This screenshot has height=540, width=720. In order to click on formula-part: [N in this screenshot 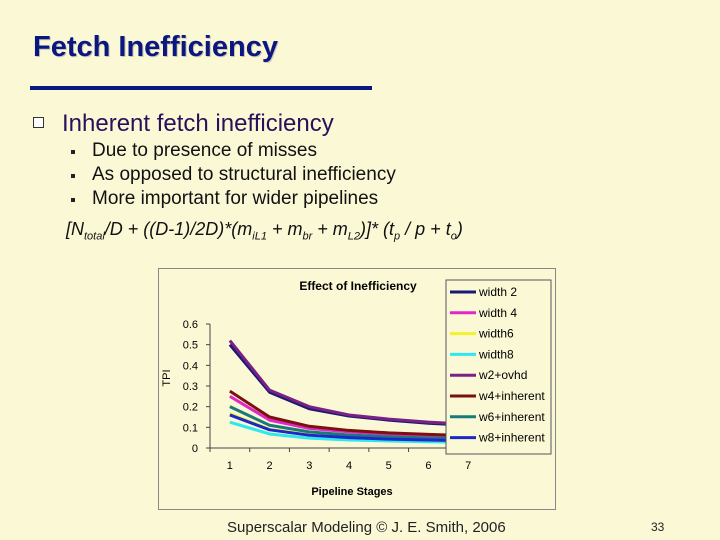, I will do `click(75, 229)`.